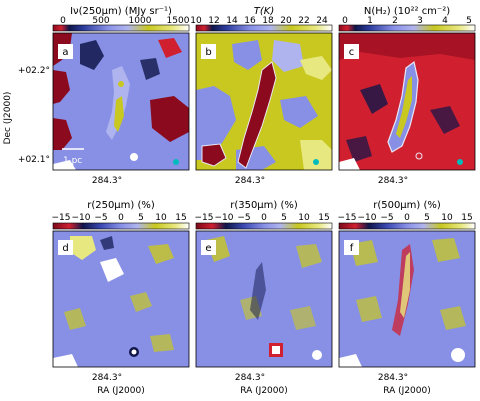  I want to click on panel-f-cbar-tick: 0, so click(407, 218).